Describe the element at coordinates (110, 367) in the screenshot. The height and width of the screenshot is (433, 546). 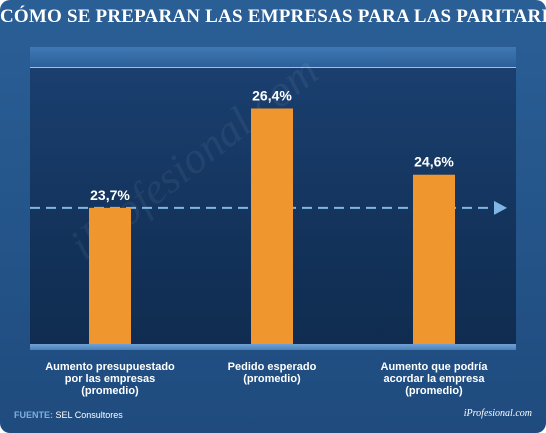
I see `category-label-line: Aumento presupuestado` at that location.